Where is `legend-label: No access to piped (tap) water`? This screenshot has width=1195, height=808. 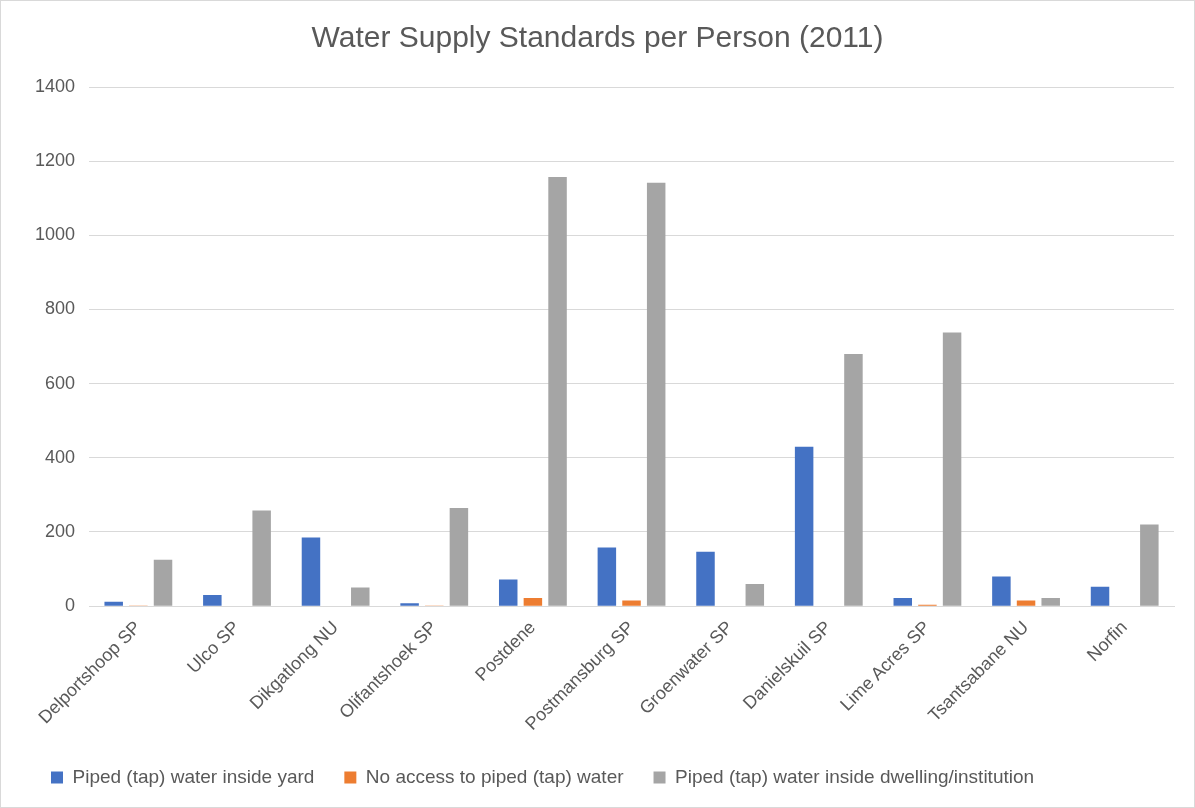
legend-label: No access to piped (tap) water is located at coordinates (495, 776).